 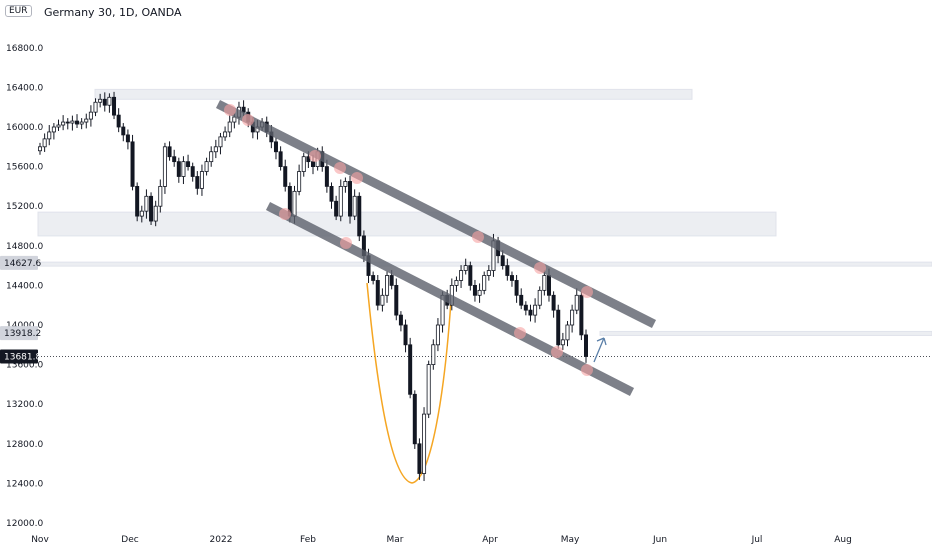 What do you see at coordinates (40, 540) in the screenshot?
I see `x-tick-label: Nov` at bounding box center [40, 540].